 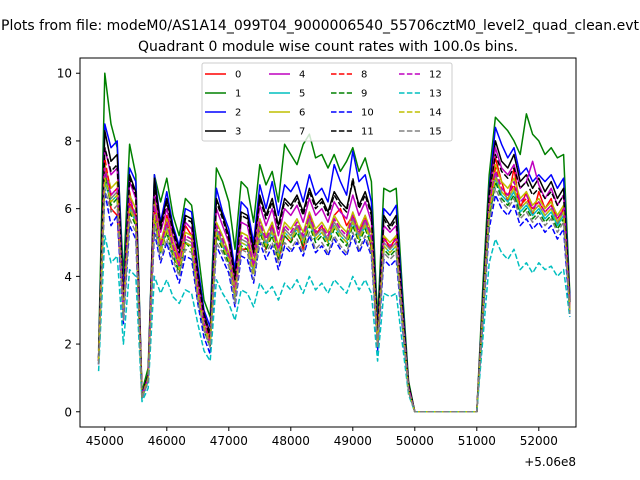 I want to click on y-tick-label: 6, so click(x=68, y=209).